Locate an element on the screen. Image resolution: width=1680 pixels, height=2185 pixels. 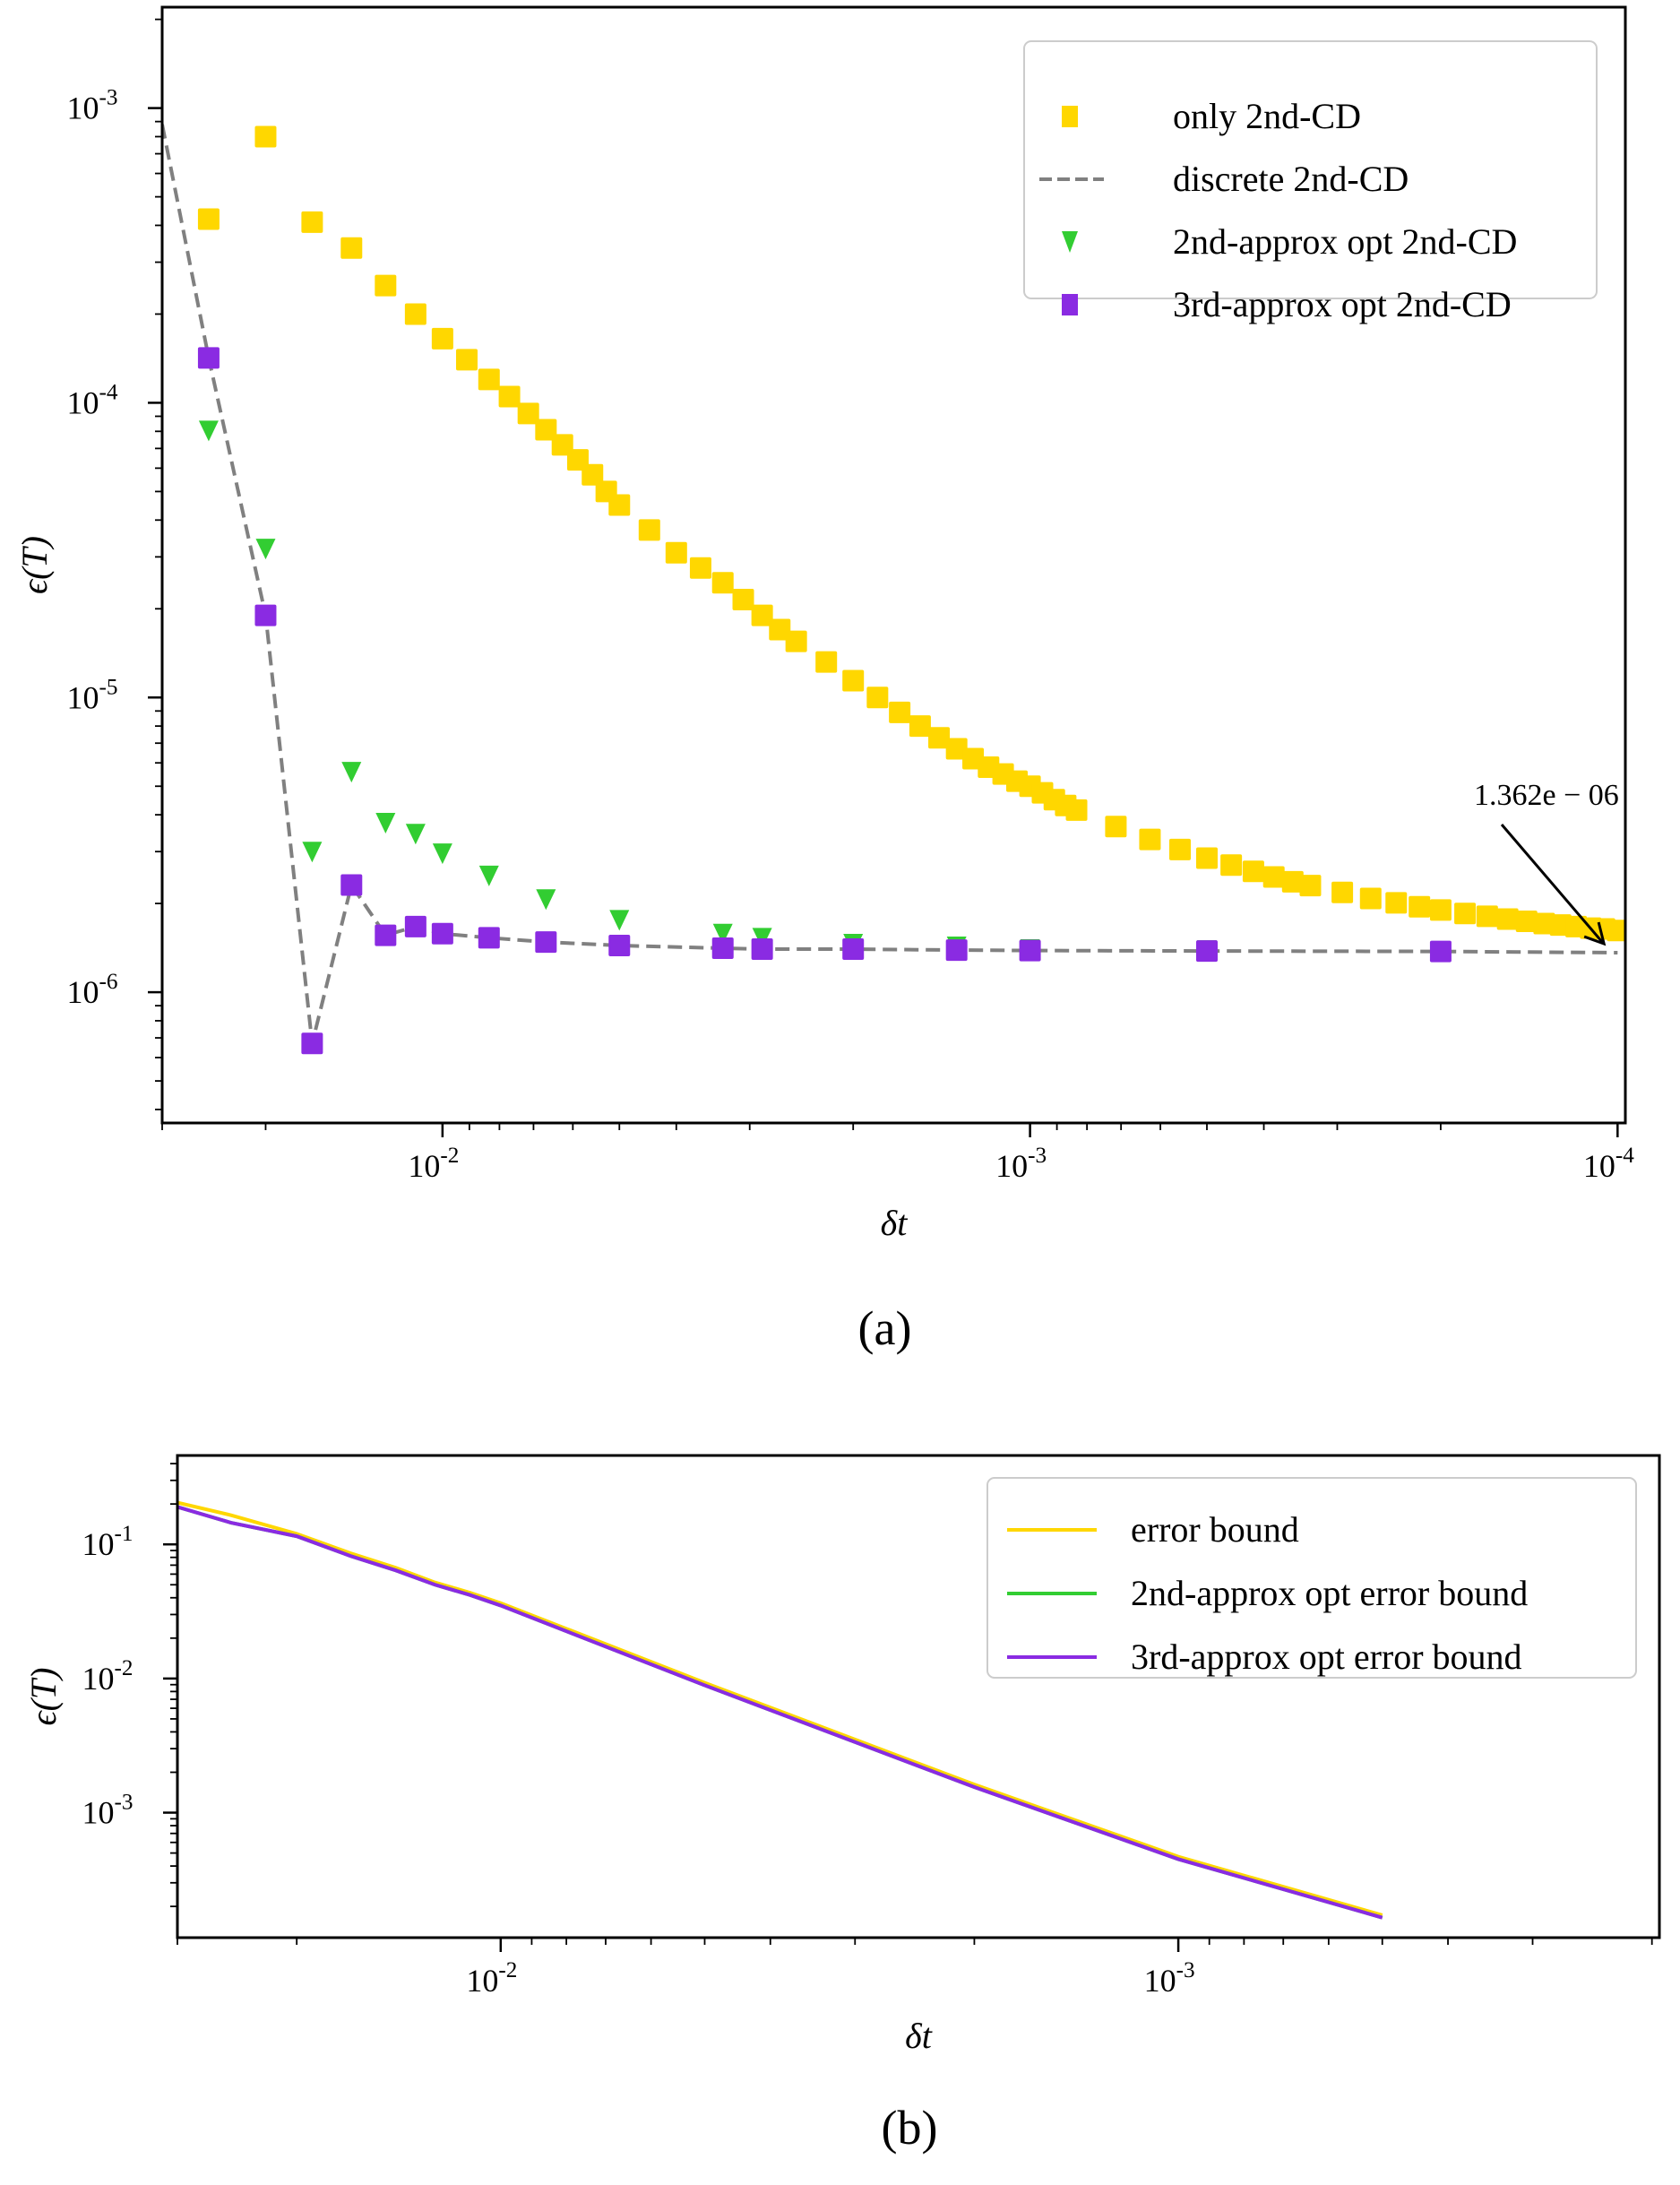
legend-square-swatch is located at coordinates (1070, 304).